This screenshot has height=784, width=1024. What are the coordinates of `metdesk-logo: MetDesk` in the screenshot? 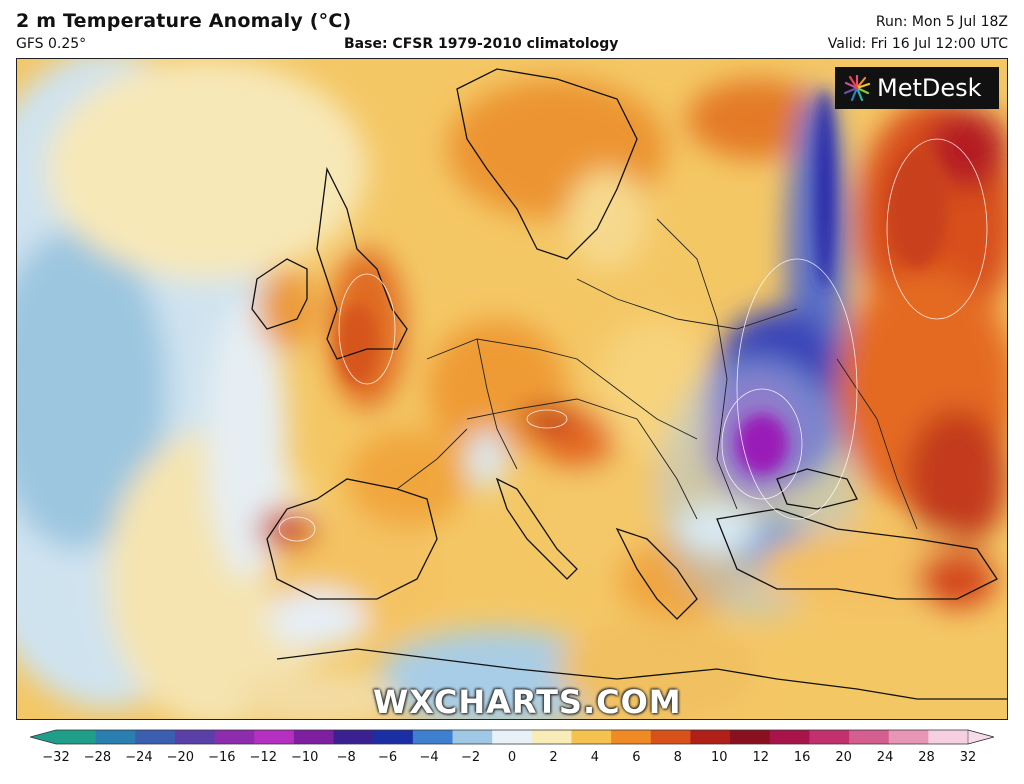 It's located at (917, 88).